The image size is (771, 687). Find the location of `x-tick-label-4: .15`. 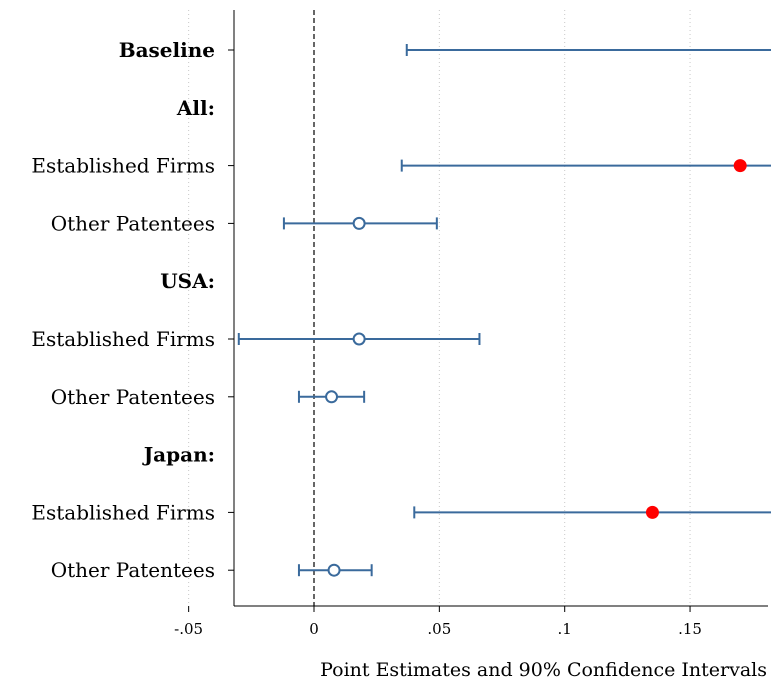

x-tick-label-4: .15 is located at coordinates (690, 629).